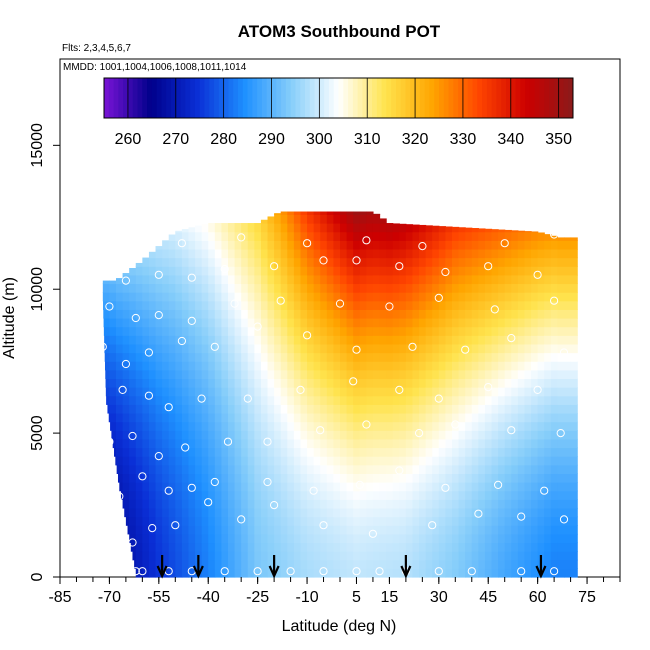  What do you see at coordinates (415, 139) in the screenshot?
I see `colorbar-tick-label: 320` at bounding box center [415, 139].